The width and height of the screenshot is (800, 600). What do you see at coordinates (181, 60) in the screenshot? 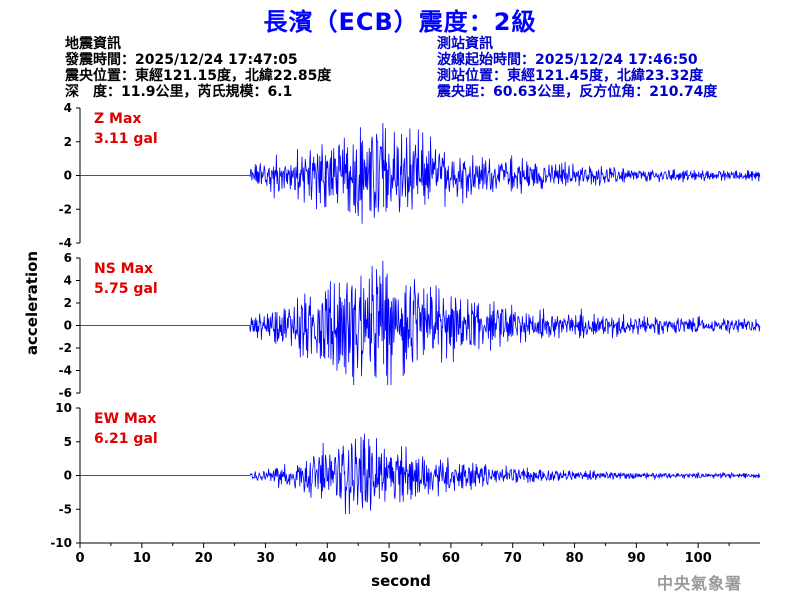
I see `origin-time: 發震時間：2025/12/24 17:47:05` at bounding box center [181, 60].